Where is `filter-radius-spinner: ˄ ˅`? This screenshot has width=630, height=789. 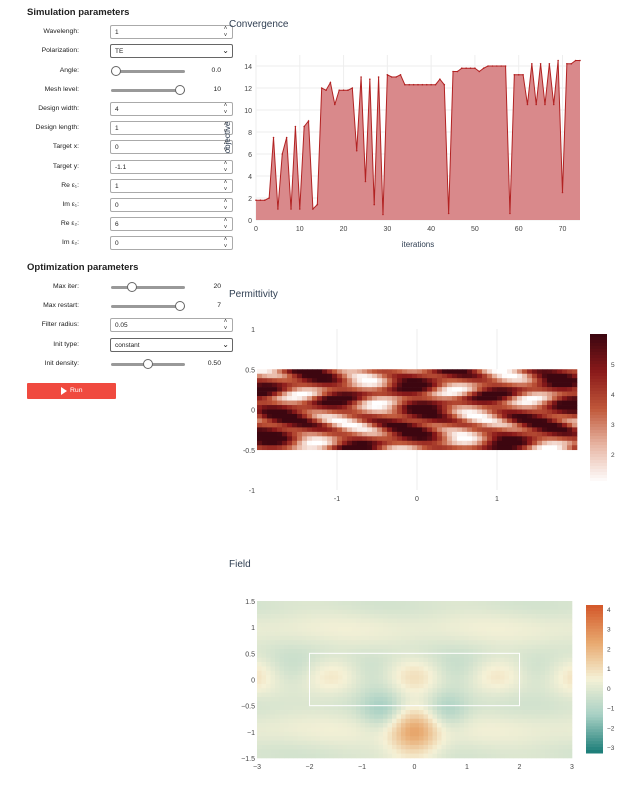 filter-radius-spinner: ˄ ˅ is located at coordinates (225, 325).